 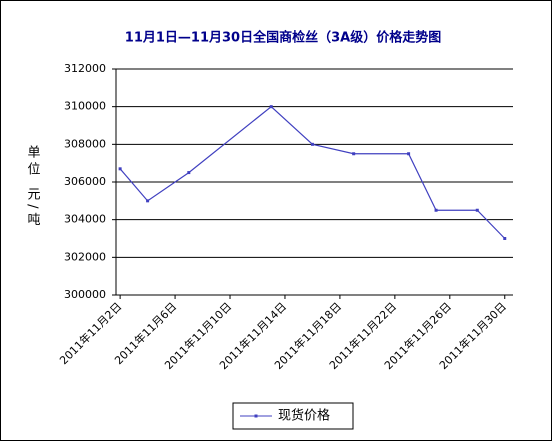 I want to click on y-tick-label: 312000, so click(x=85, y=68).